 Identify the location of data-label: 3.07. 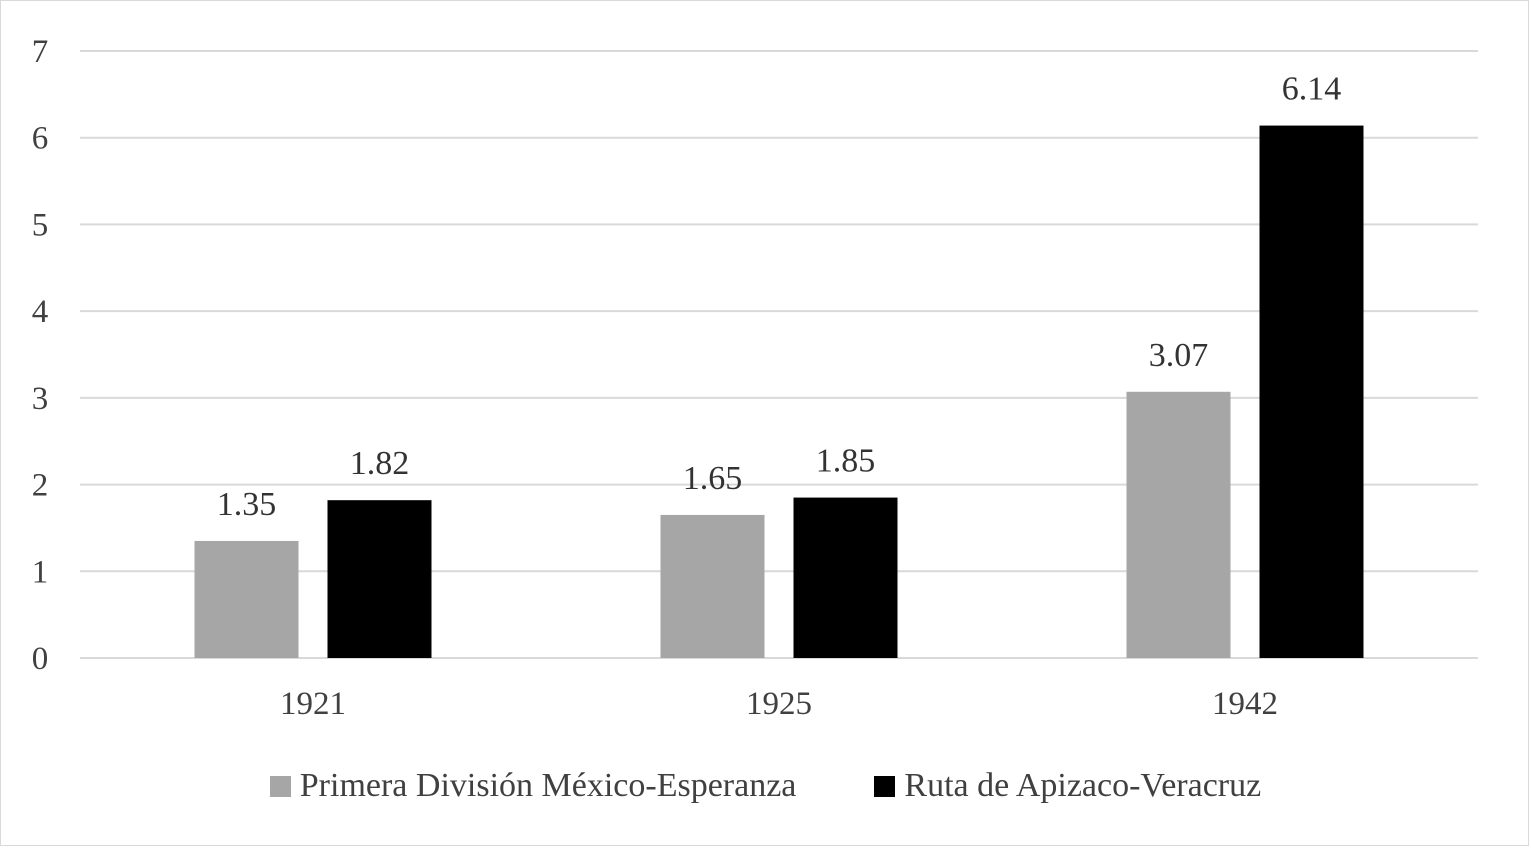
(1179, 355).